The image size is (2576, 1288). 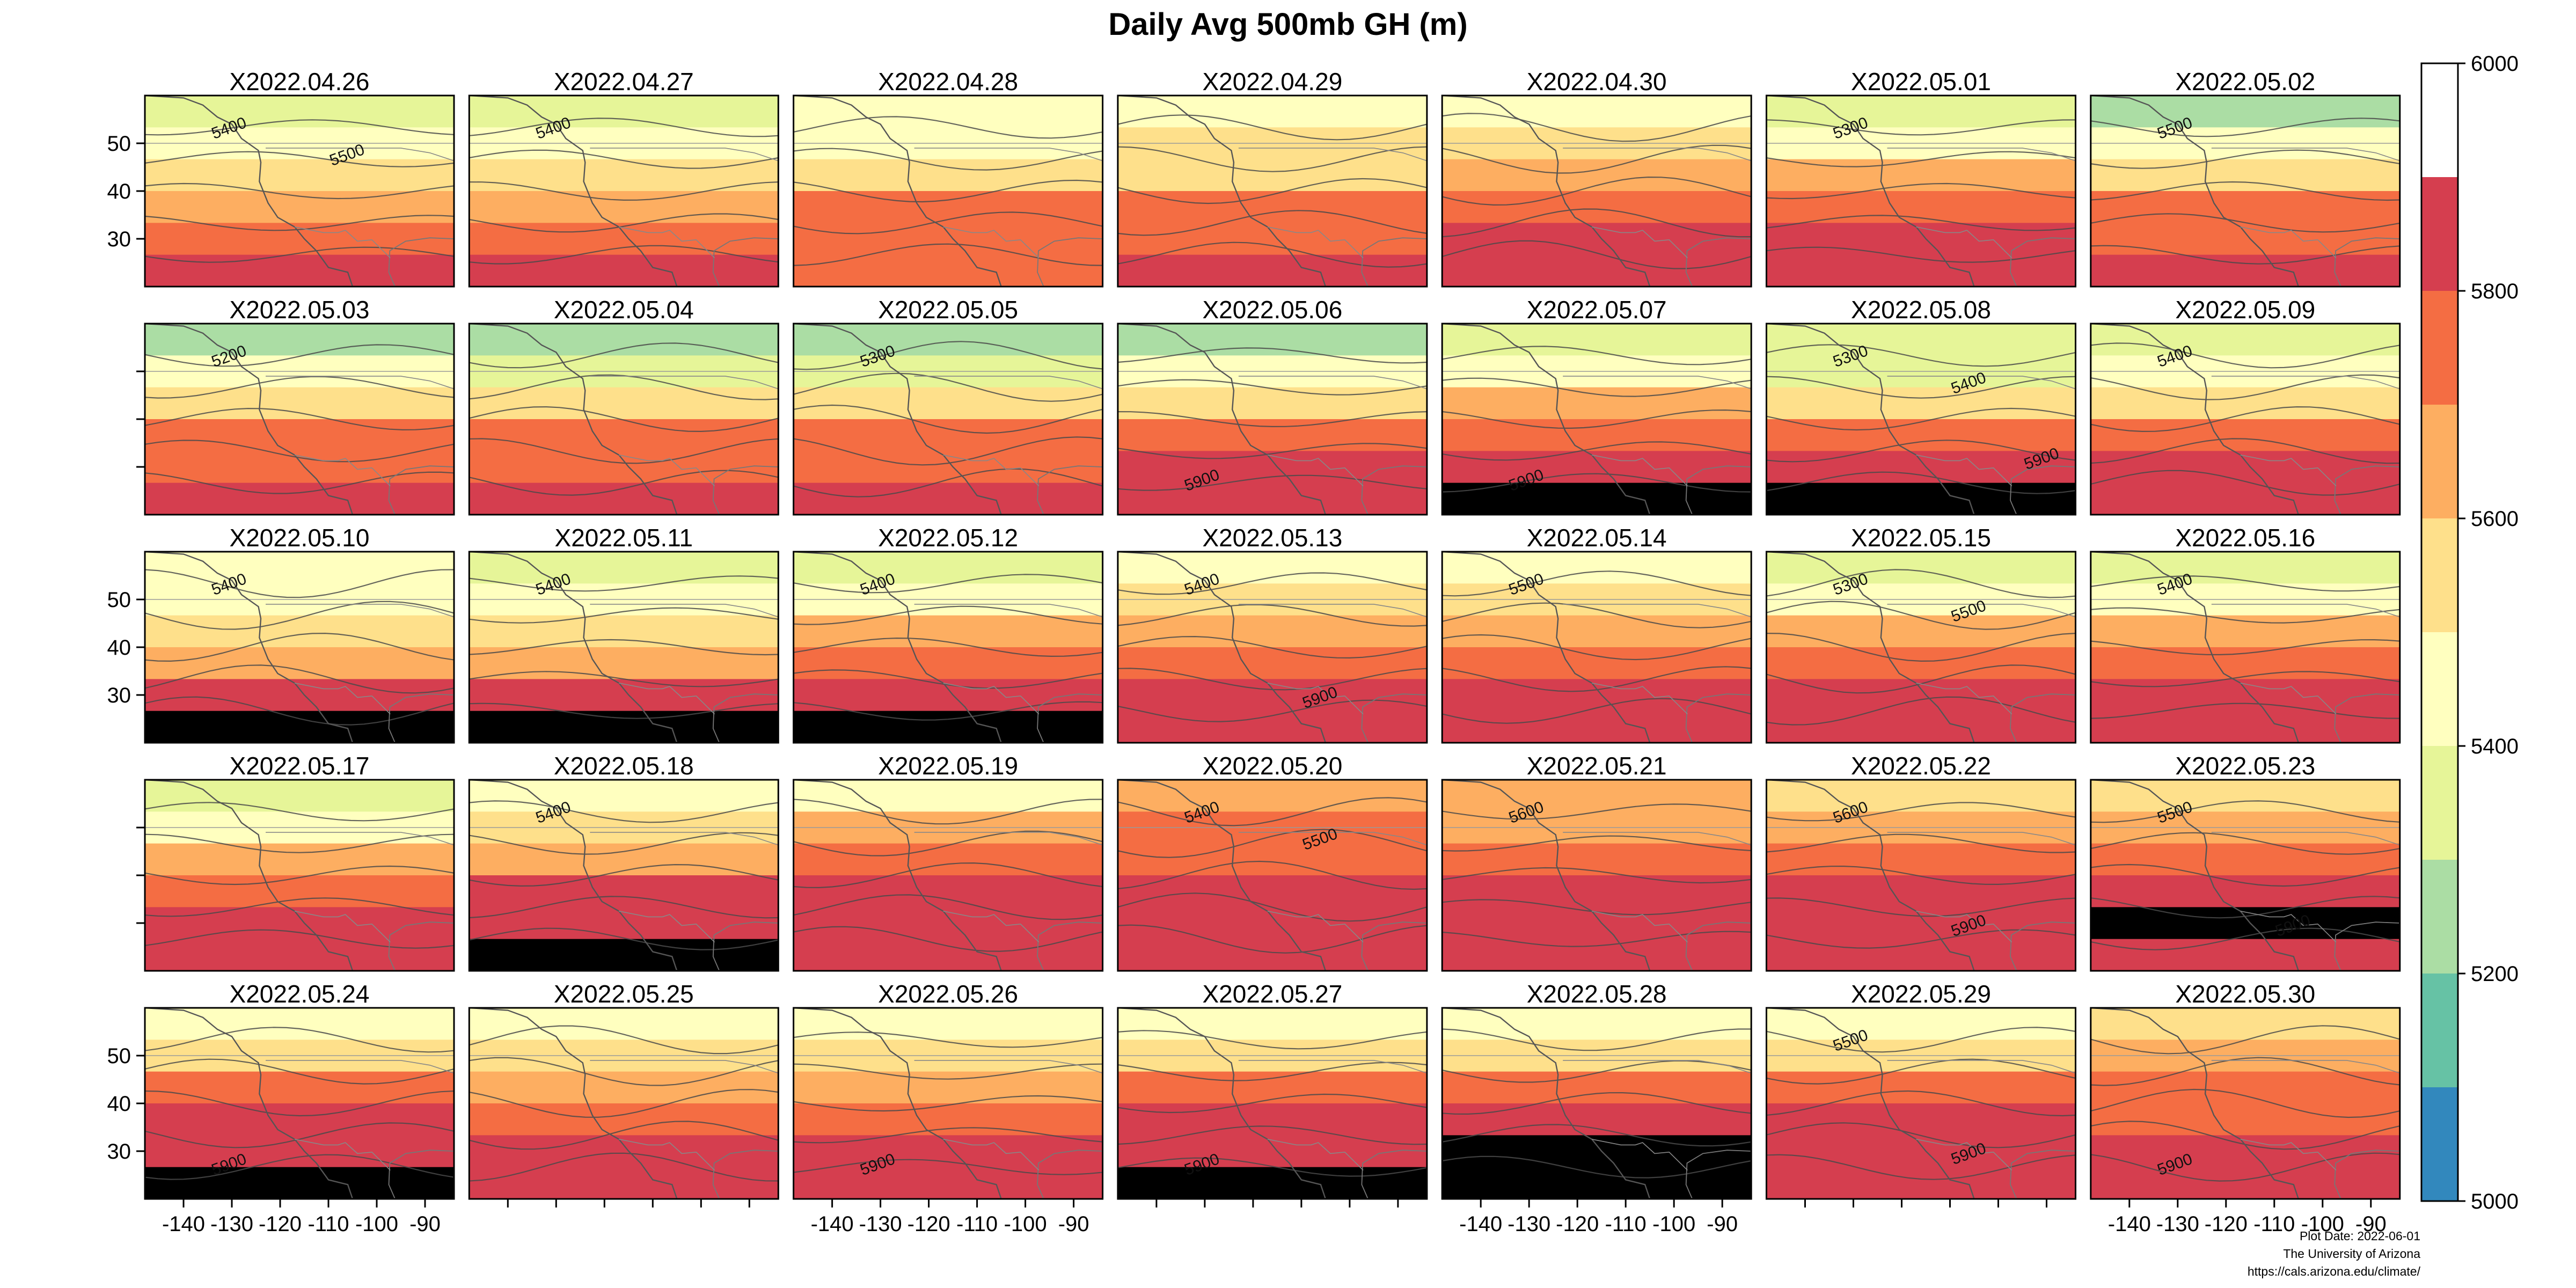 I want to click on panel-X2022.05.19: X2022.05.19, so click(x=948, y=862).